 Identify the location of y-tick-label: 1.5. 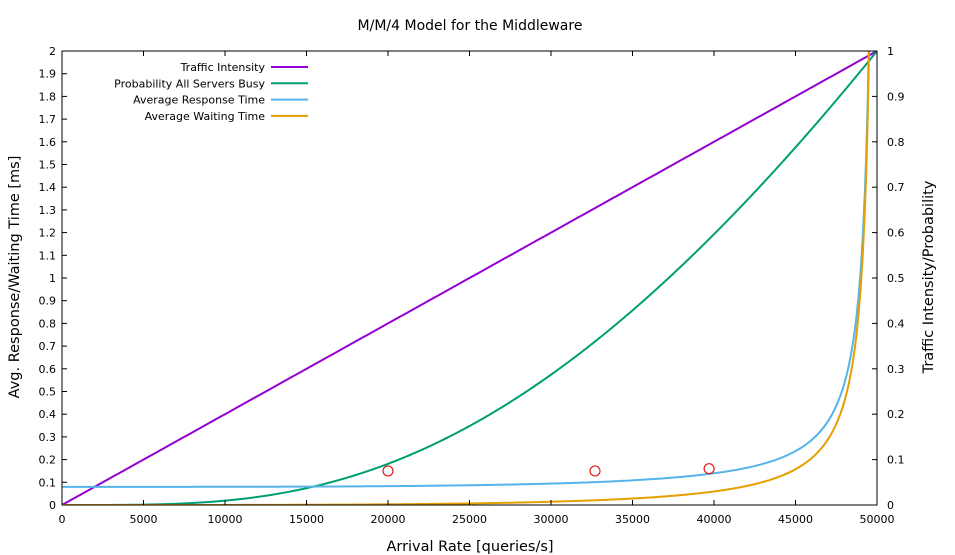
(48, 165).